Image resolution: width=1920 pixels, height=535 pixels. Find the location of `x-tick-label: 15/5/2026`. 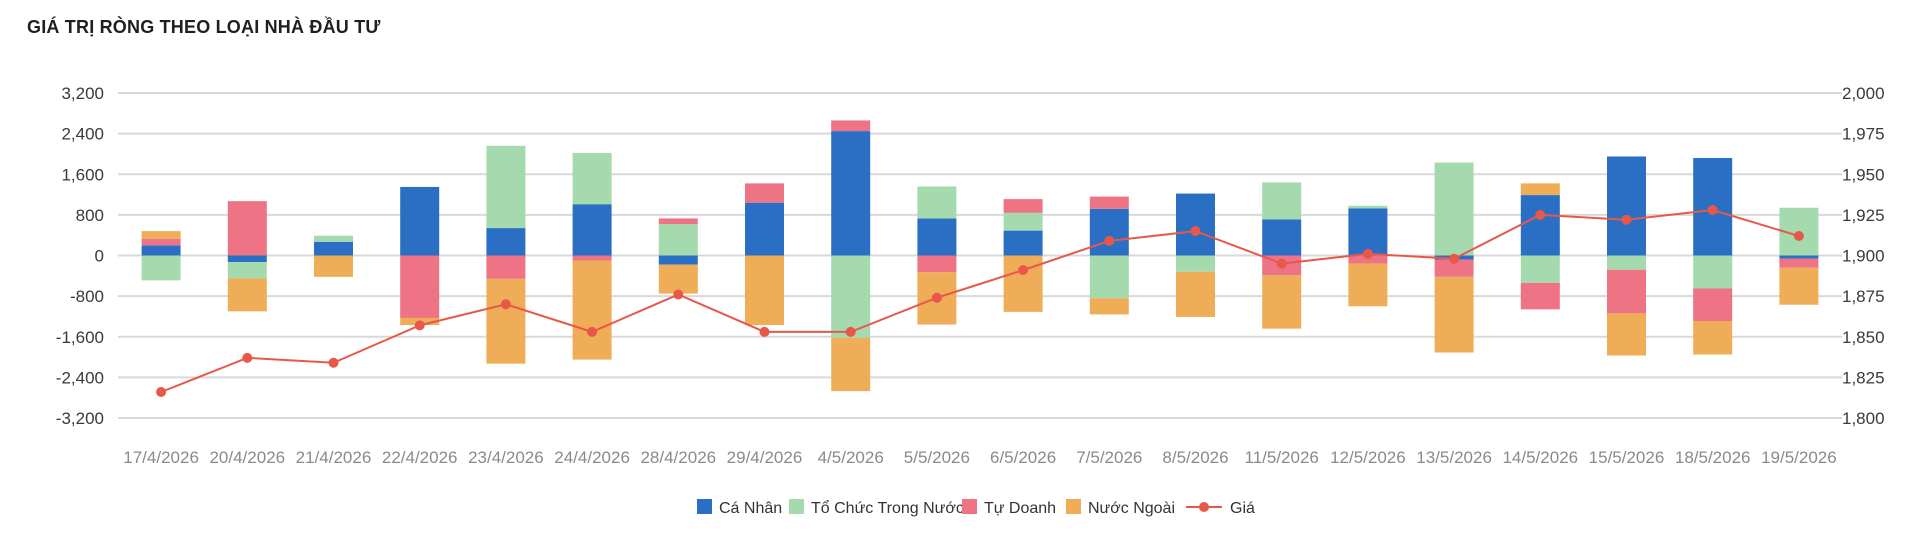

x-tick-label: 15/5/2026 is located at coordinates (1627, 457).